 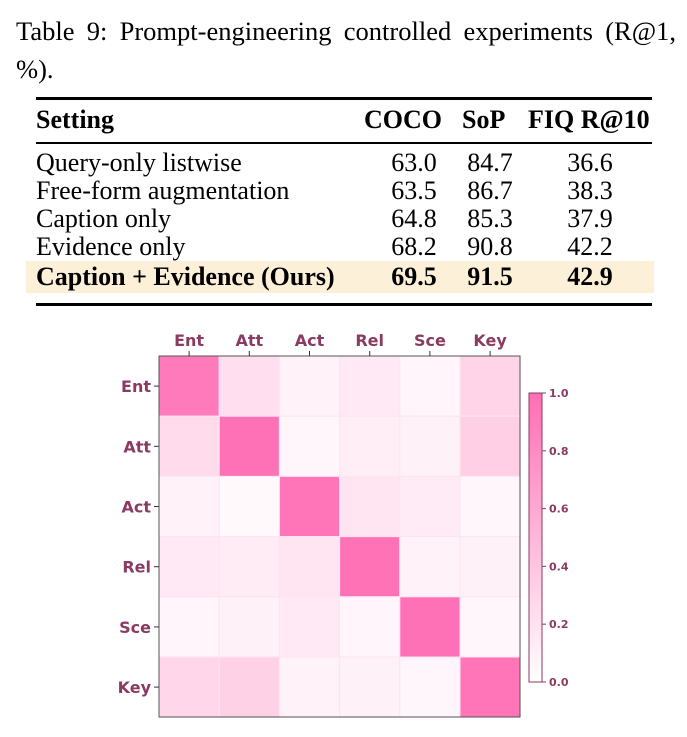 I want to click on heatmap-cell-sce-rel, so click(x=370, y=627).